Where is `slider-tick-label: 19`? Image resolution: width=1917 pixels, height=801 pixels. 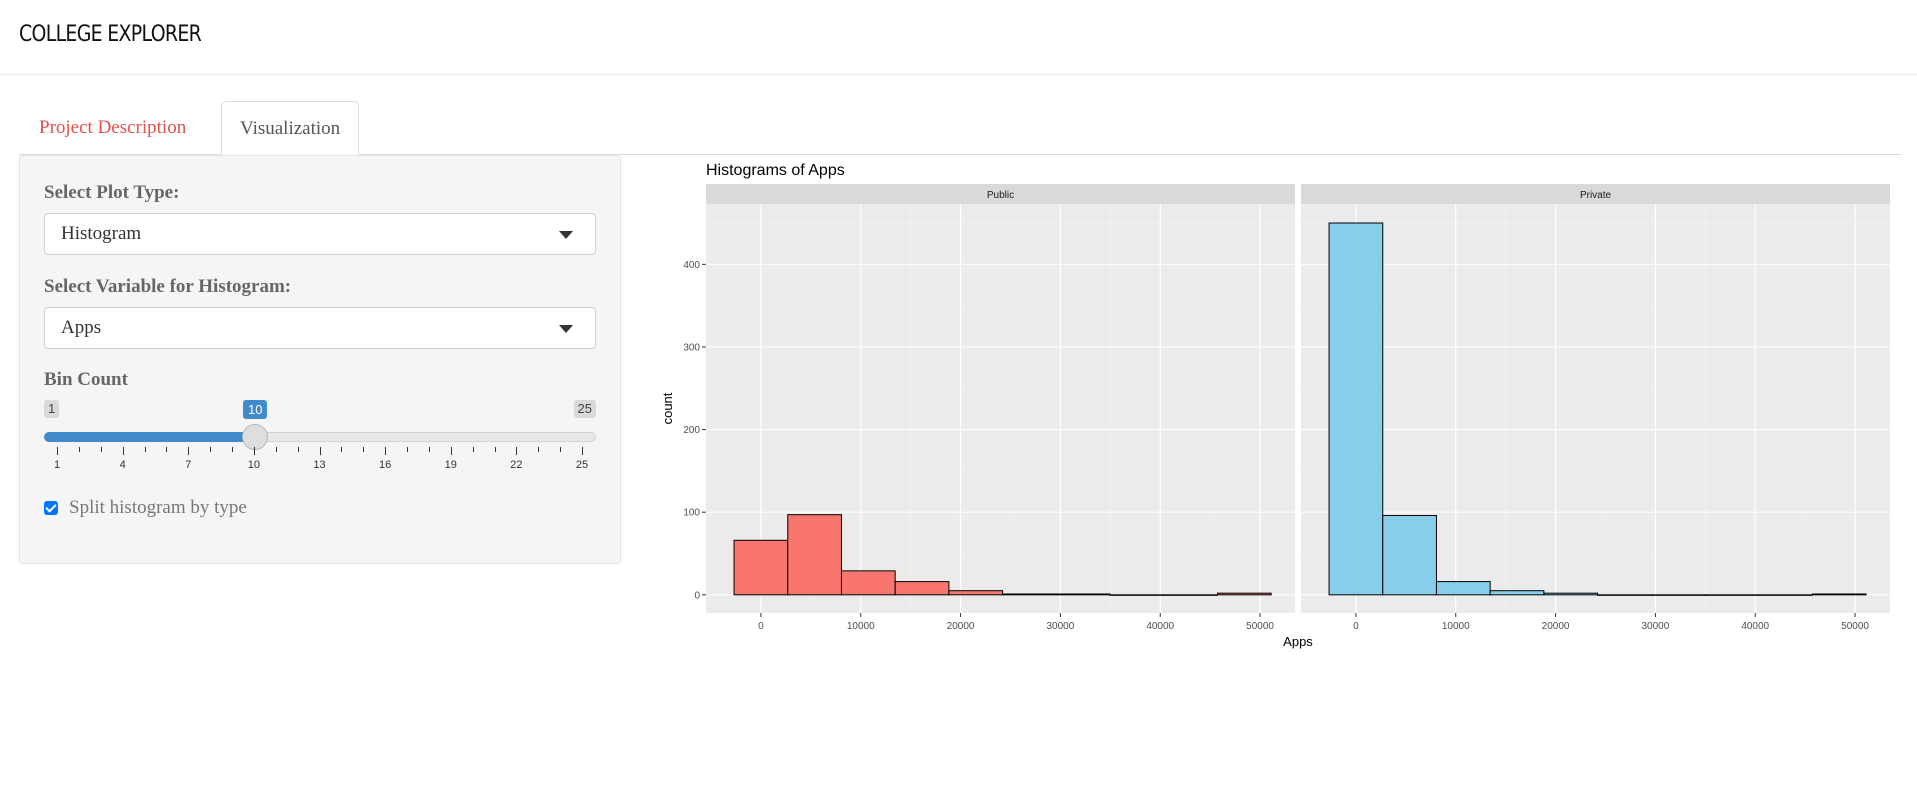 slider-tick-label: 19 is located at coordinates (450, 465).